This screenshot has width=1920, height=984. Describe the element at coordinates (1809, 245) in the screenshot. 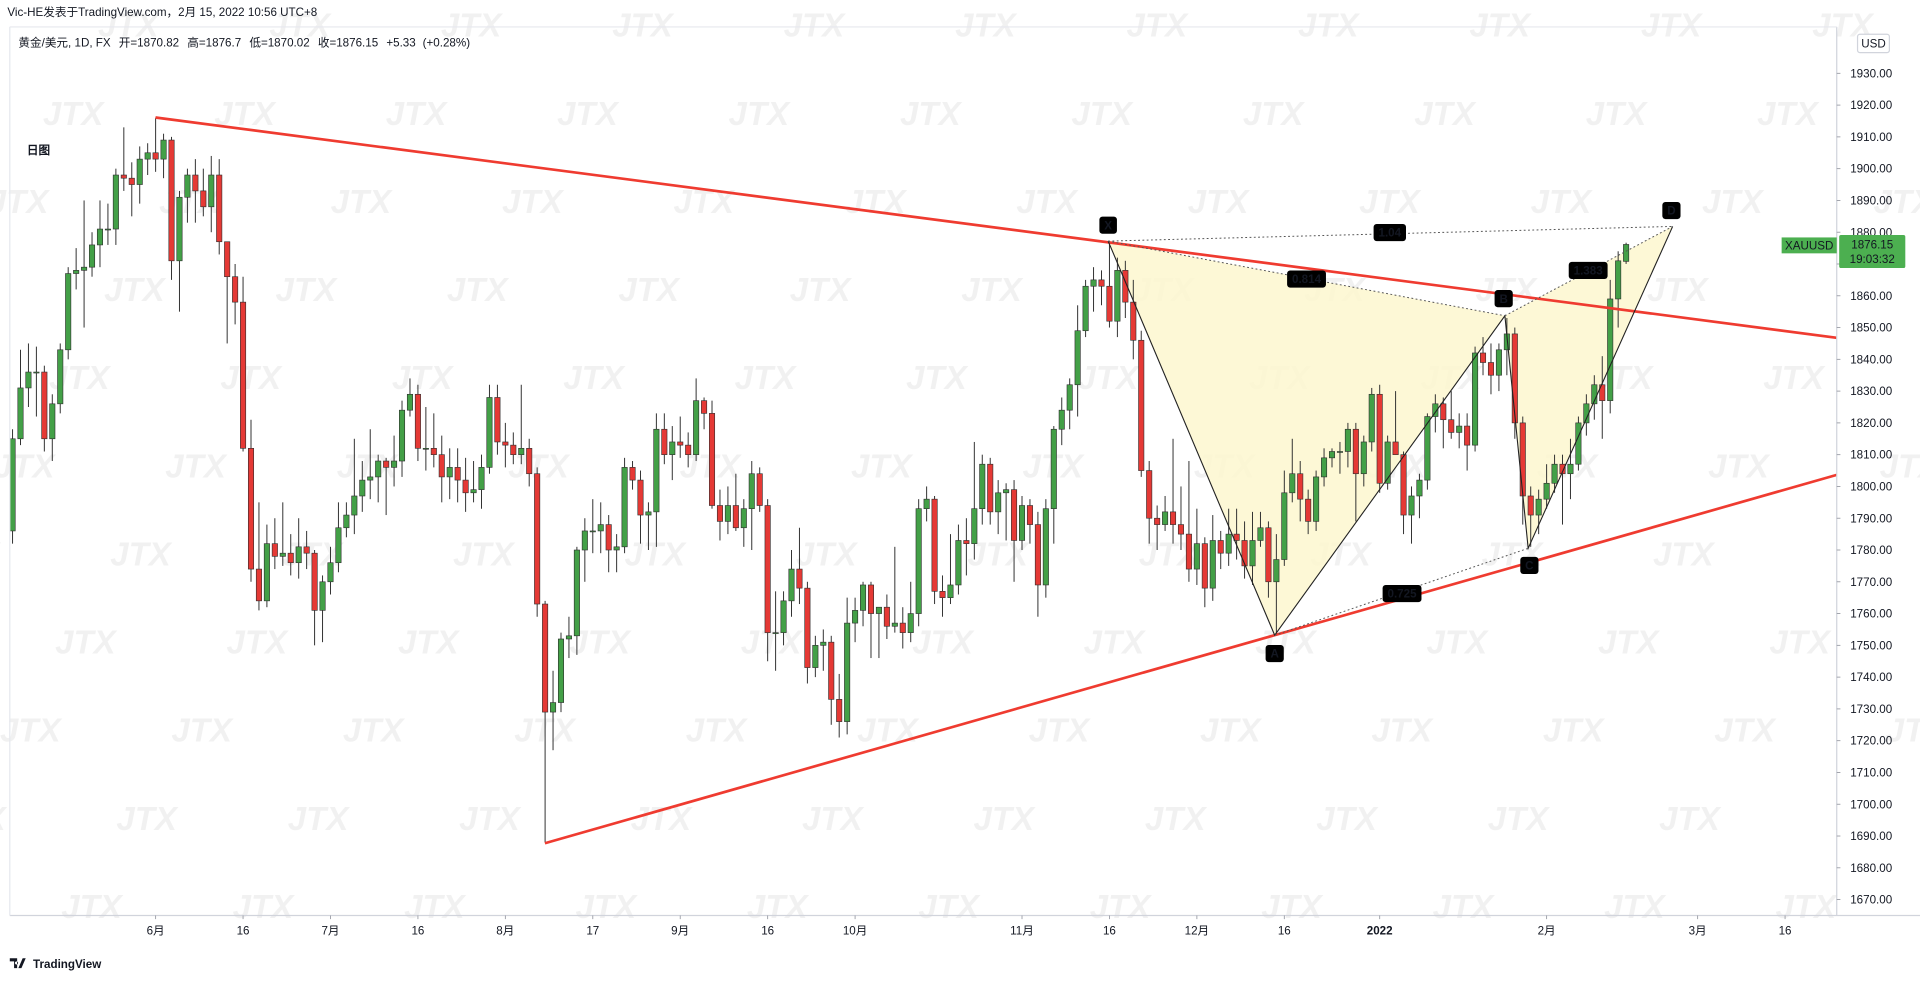

I see `ticker-tag` at that location.